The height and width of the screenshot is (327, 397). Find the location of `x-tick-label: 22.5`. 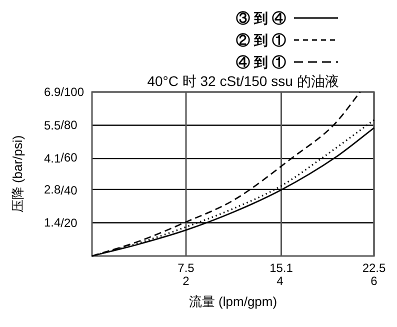

x-tick-label: 22.5 is located at coordinates (374, 268).